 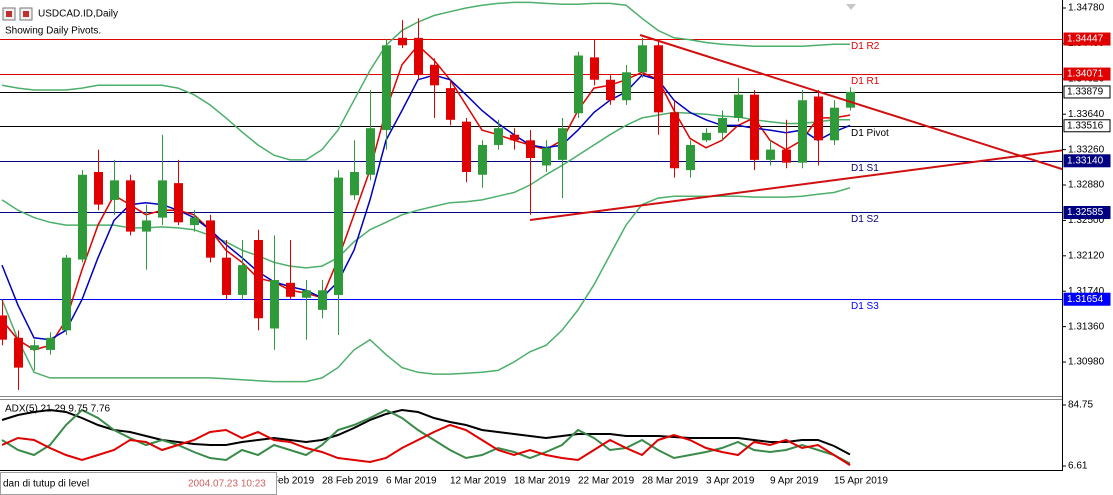 I want to click on y-tick-label: 1.34780, so click(x=1086, y=8).